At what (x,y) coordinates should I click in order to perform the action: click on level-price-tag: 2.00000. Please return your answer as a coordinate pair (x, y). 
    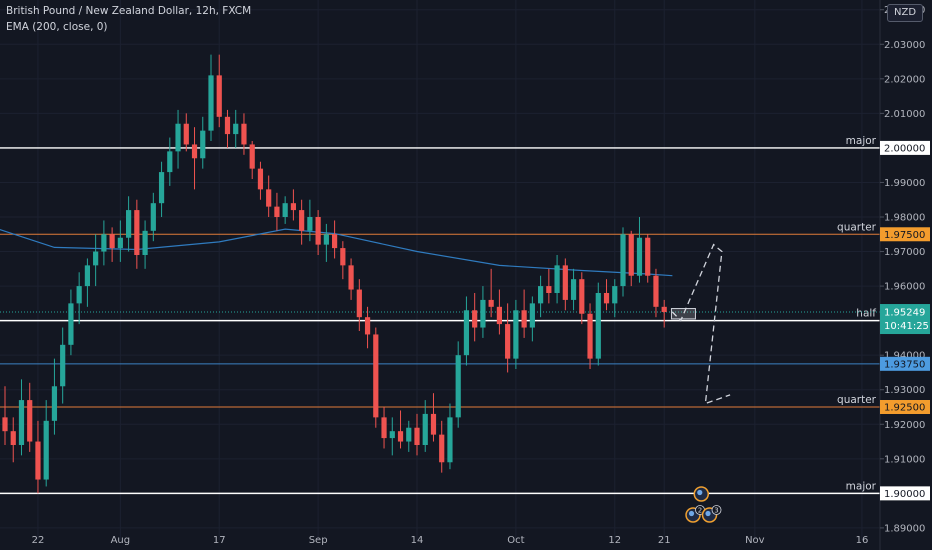
    Looking at the image, I should click on (904, 148).